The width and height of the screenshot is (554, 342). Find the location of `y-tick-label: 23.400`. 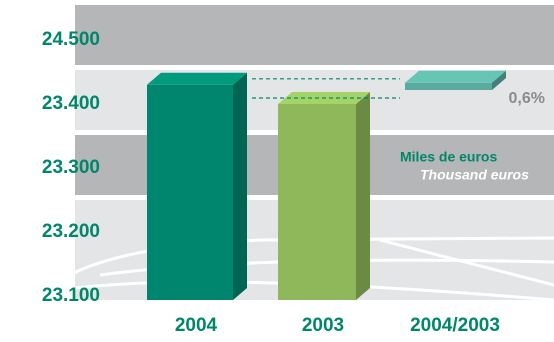

y-tick-label: 23.400 is located at coordinates (71, 103).